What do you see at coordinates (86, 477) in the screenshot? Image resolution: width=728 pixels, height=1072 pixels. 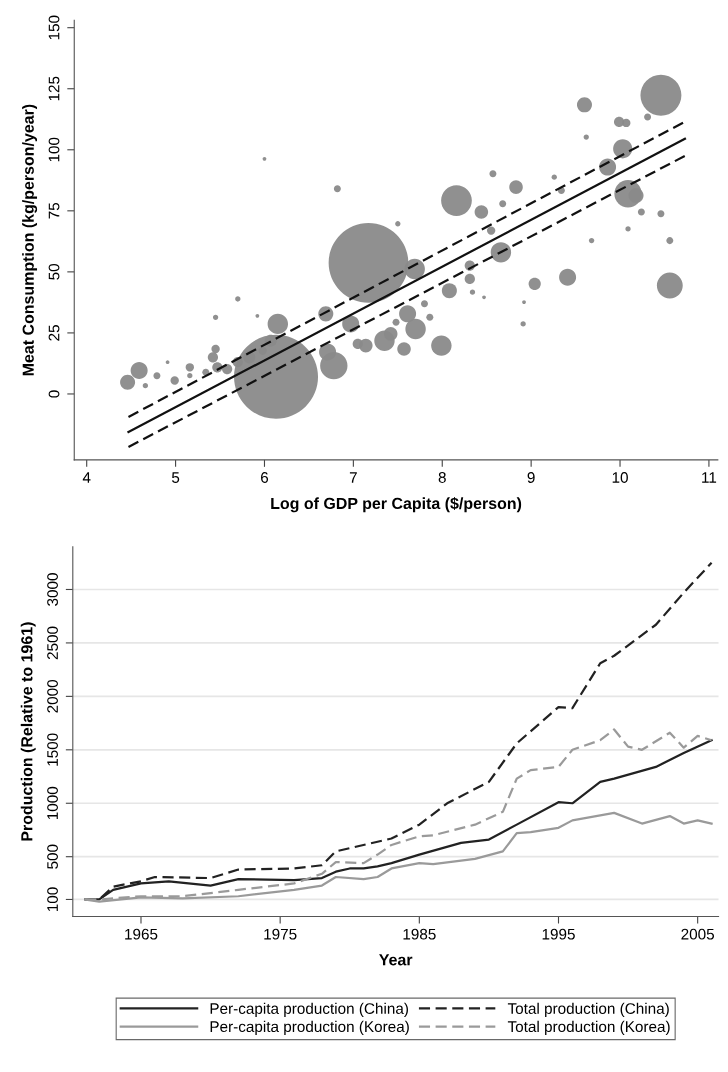 I see `x-tick-label: 4` at bounding box center [86, 477].